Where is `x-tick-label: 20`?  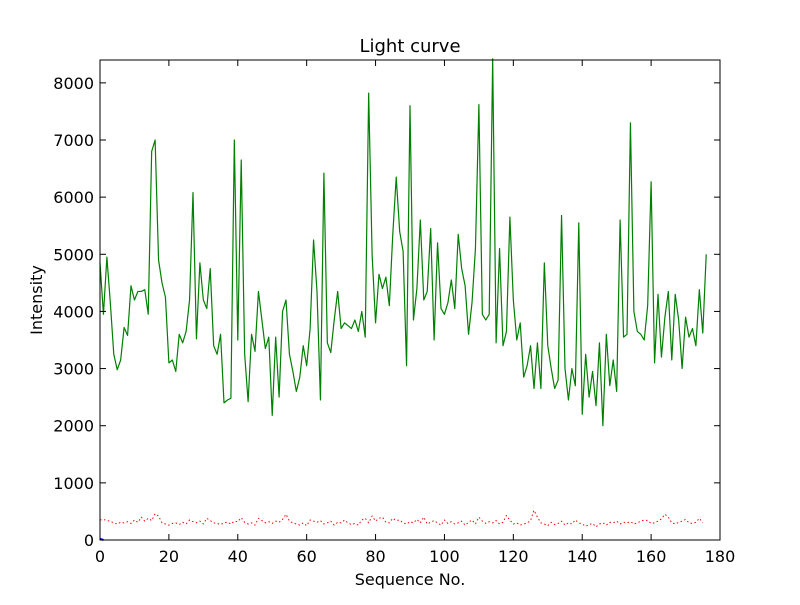
x-tick-label: 20 is located at coordinates (169, 556).